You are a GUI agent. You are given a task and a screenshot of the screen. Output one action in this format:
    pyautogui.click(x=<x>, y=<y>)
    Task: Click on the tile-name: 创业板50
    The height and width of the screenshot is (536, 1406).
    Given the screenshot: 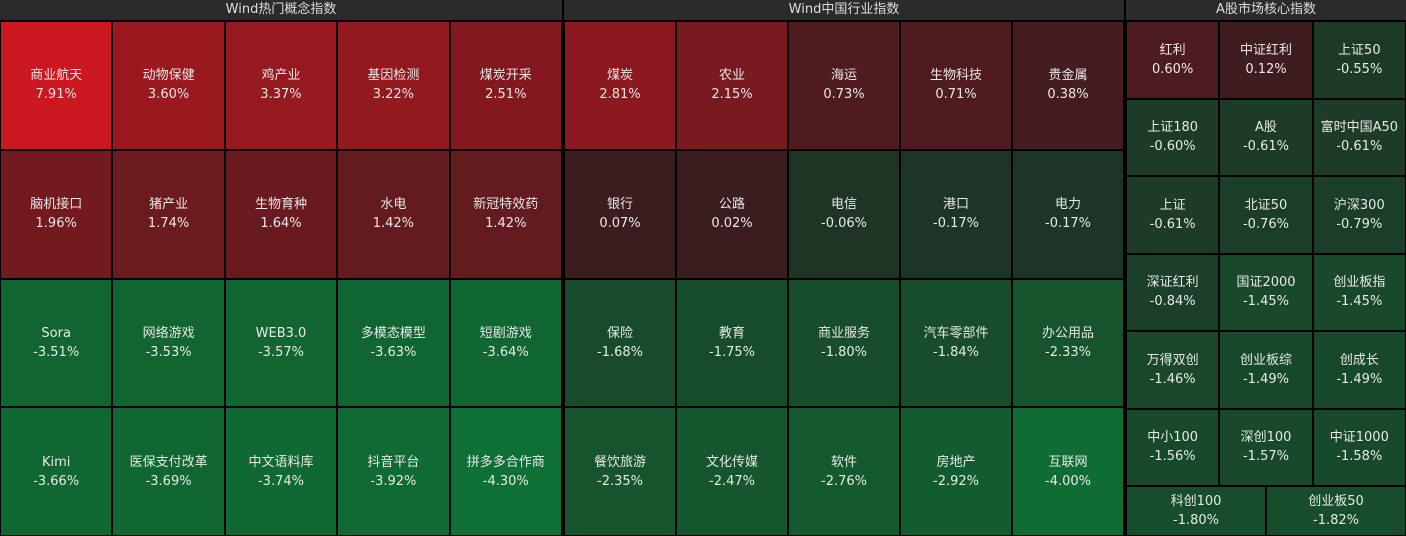 What is the action you would take?
    pyautogui.click(x=1336, y=501)
    